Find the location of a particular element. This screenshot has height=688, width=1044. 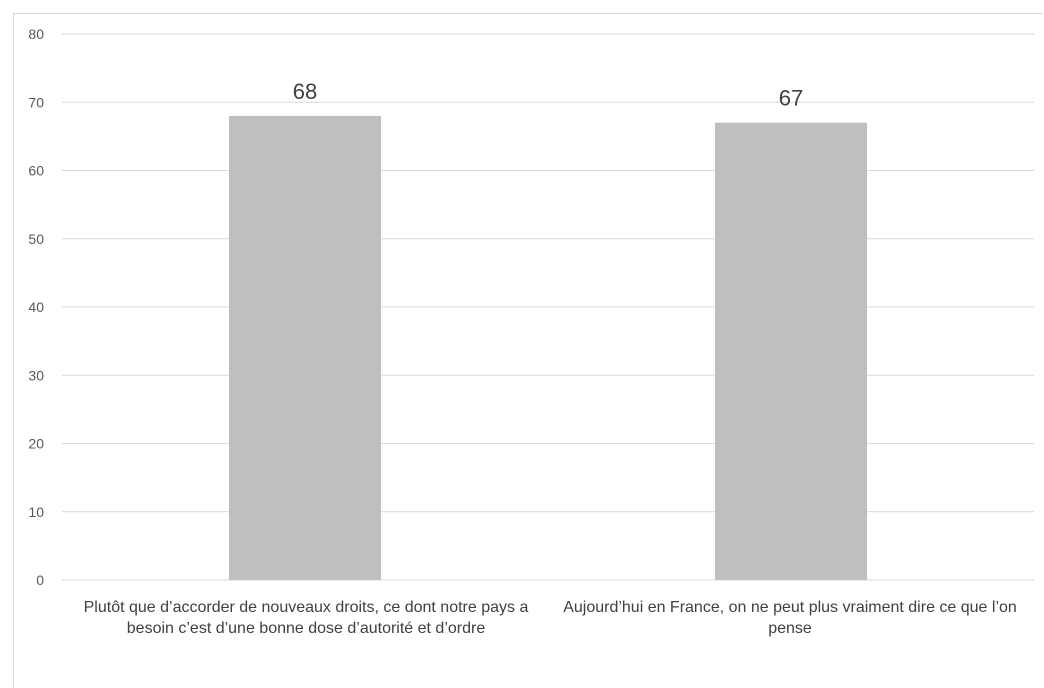

data-label-2: 67 is located at coordinates (791, 98).